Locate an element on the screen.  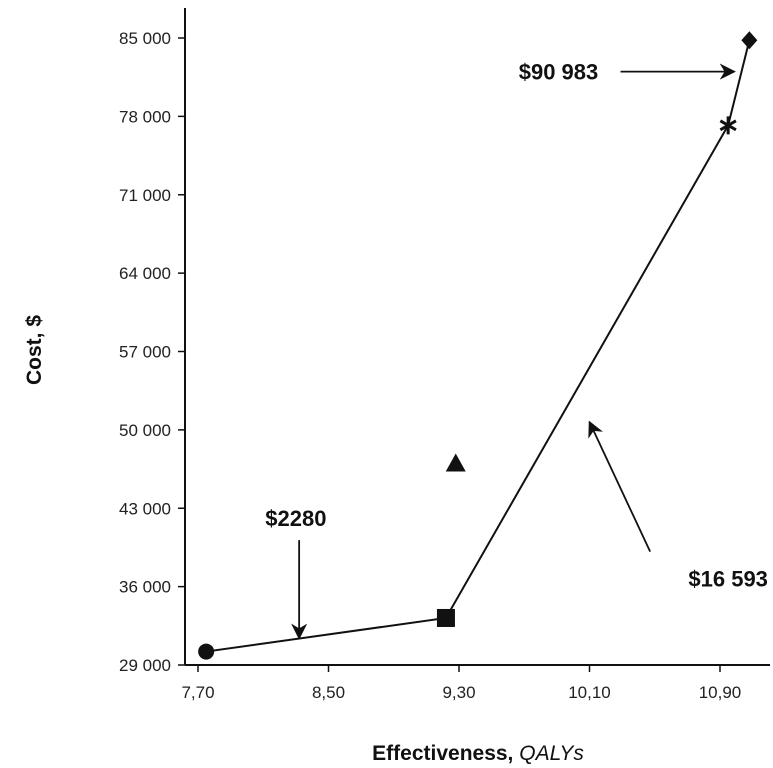
y-tick-label: 57 000 is located at coordinates (145, 352).